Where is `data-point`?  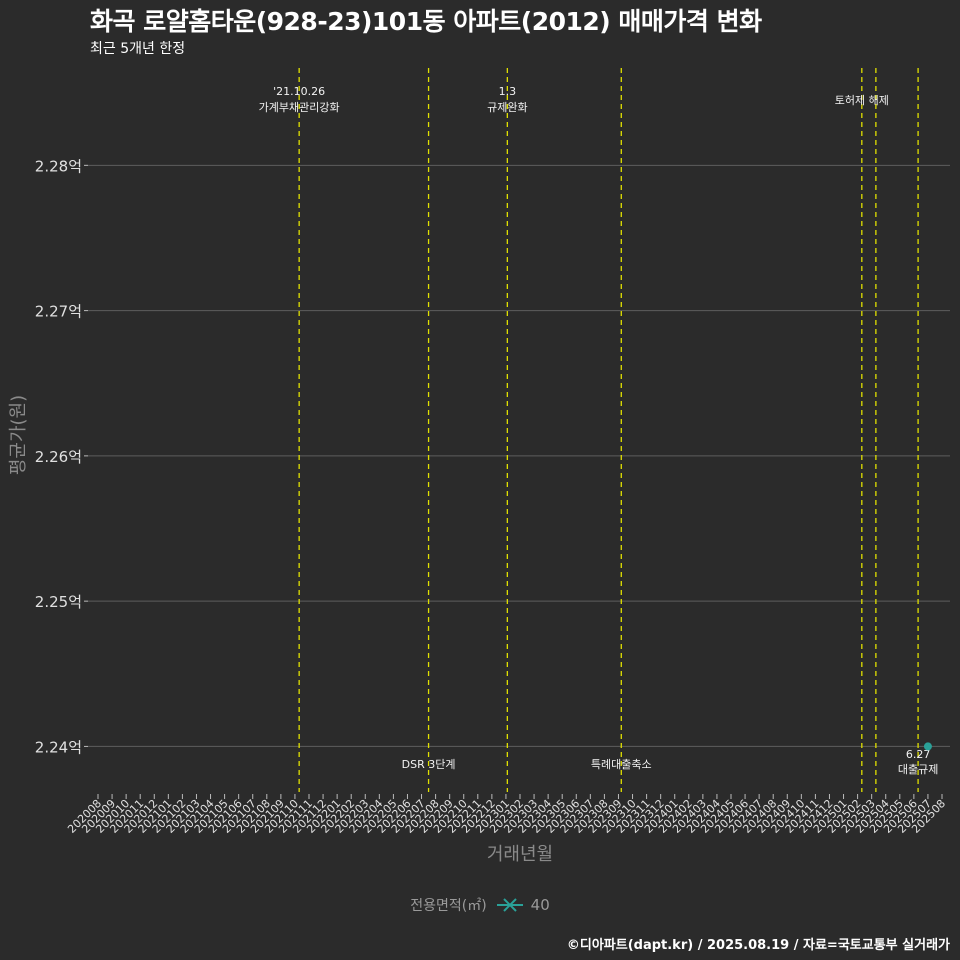
data-point is located at coordinates (927, 746).